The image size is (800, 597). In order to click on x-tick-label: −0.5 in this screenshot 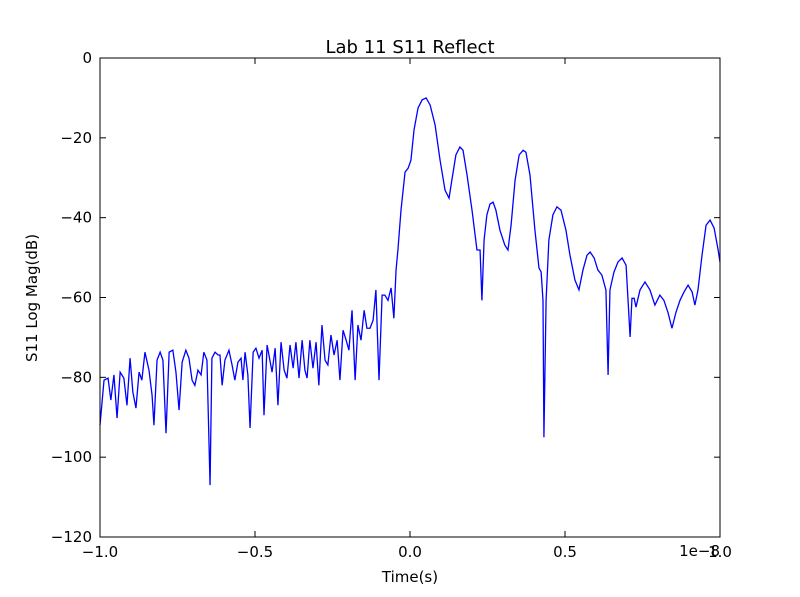, I will do `click(255, 552)`.